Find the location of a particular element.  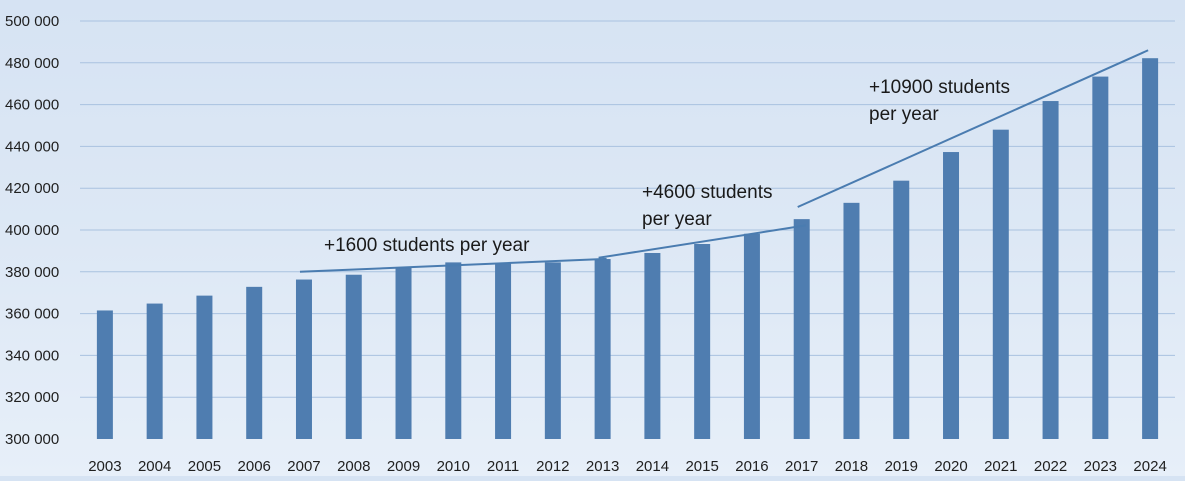

y-tick-label: 340 000 is located at coordinates (32, 355).